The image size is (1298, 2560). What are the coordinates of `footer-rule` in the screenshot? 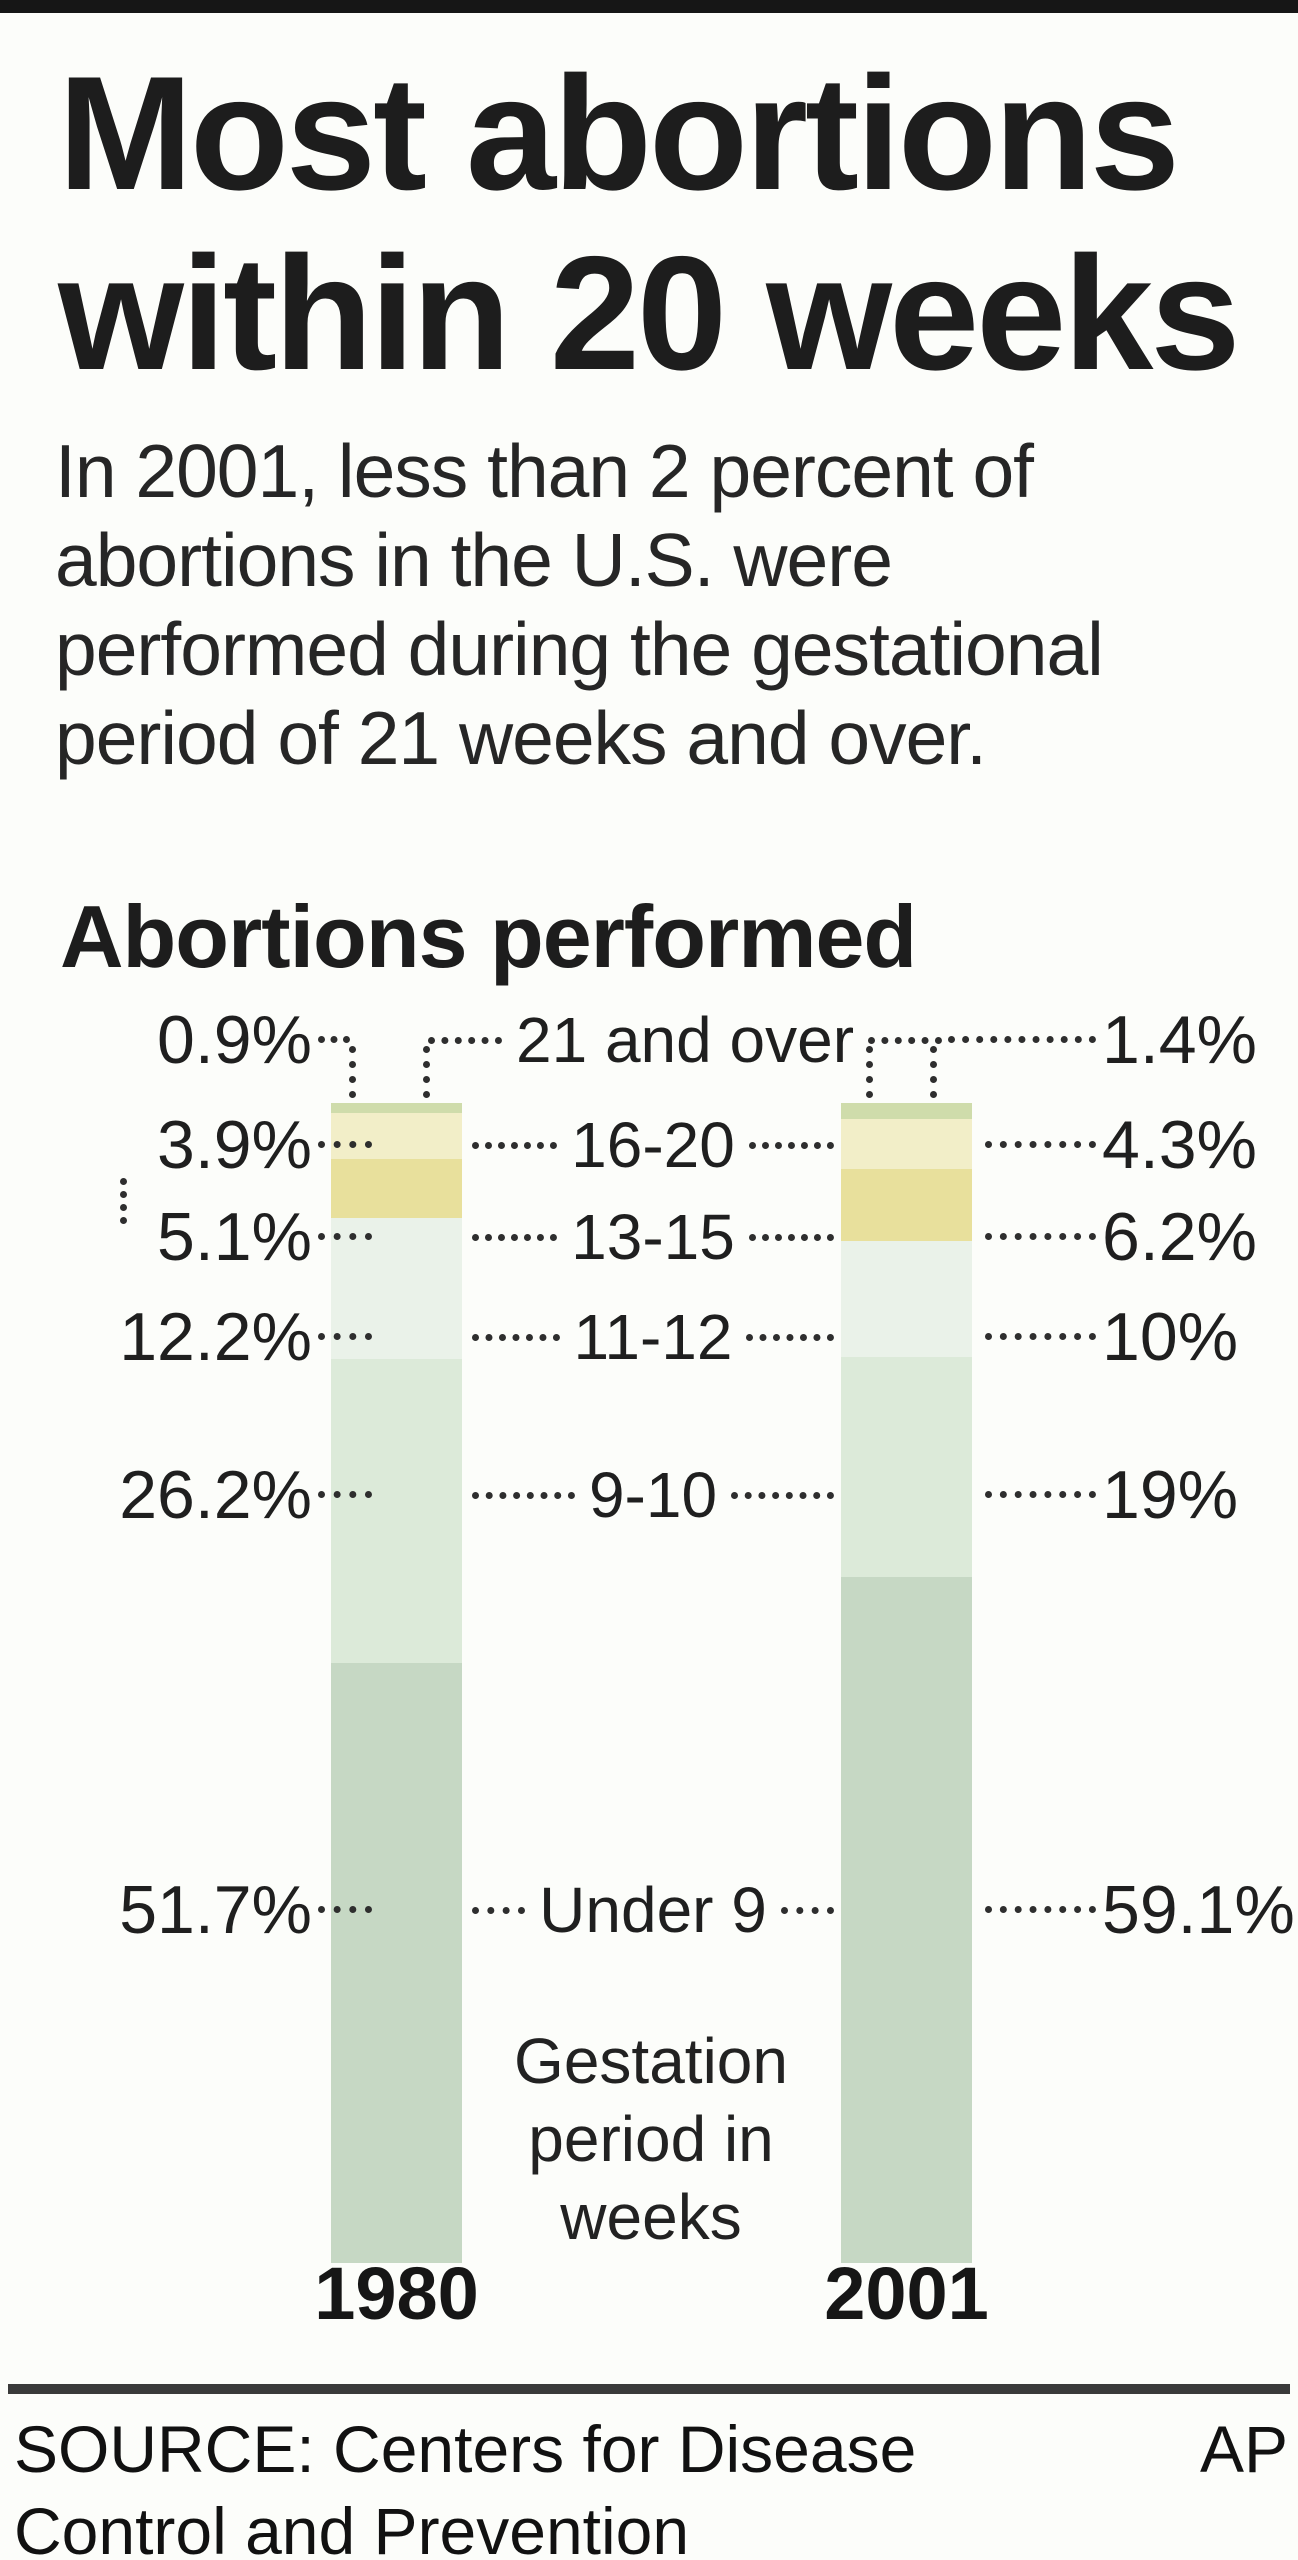 It's located at (649, 2389).